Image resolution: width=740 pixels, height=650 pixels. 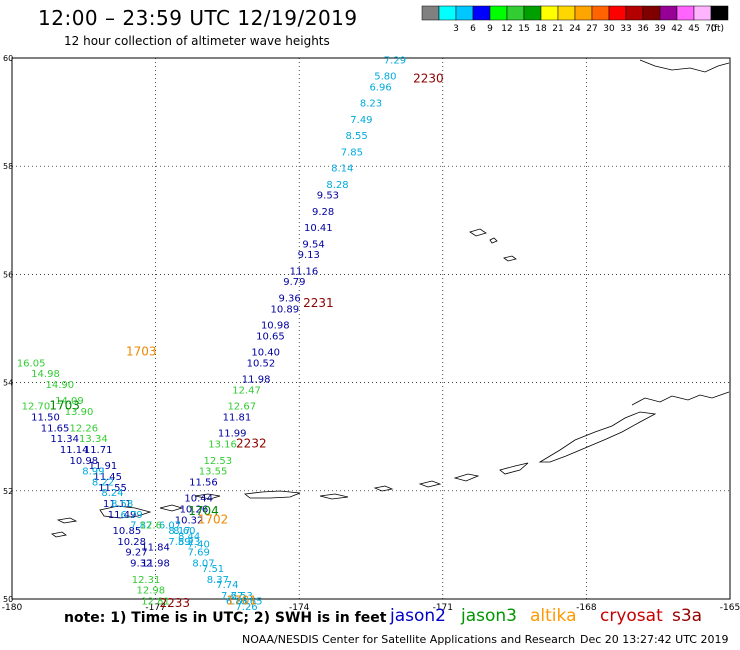 I want to click on wave-height-value: 13.90, so click(x=79, y=412).